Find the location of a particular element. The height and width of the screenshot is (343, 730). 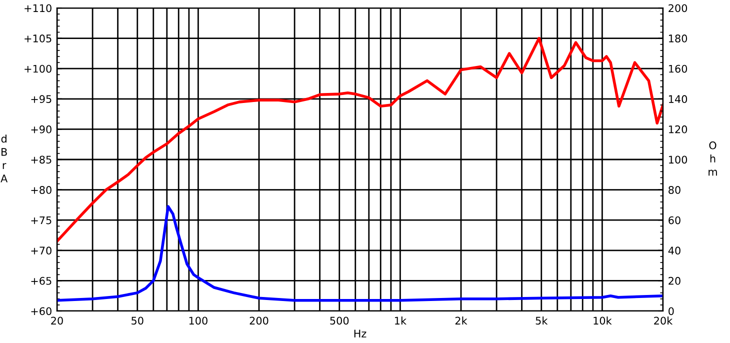

y-tick-label: +80 is located at coordinates (41, 190).